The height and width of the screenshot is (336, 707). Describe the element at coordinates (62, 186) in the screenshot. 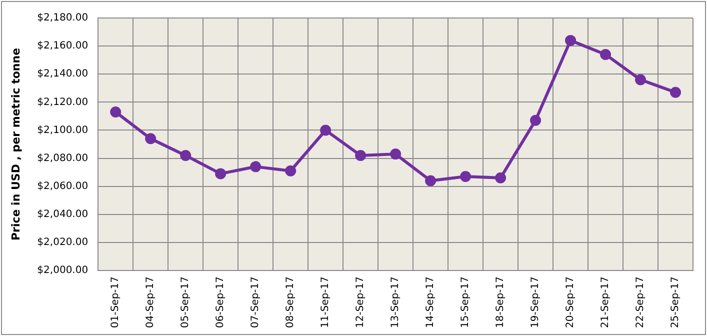

I see `y-tick-label: $2,060.00` at that location.